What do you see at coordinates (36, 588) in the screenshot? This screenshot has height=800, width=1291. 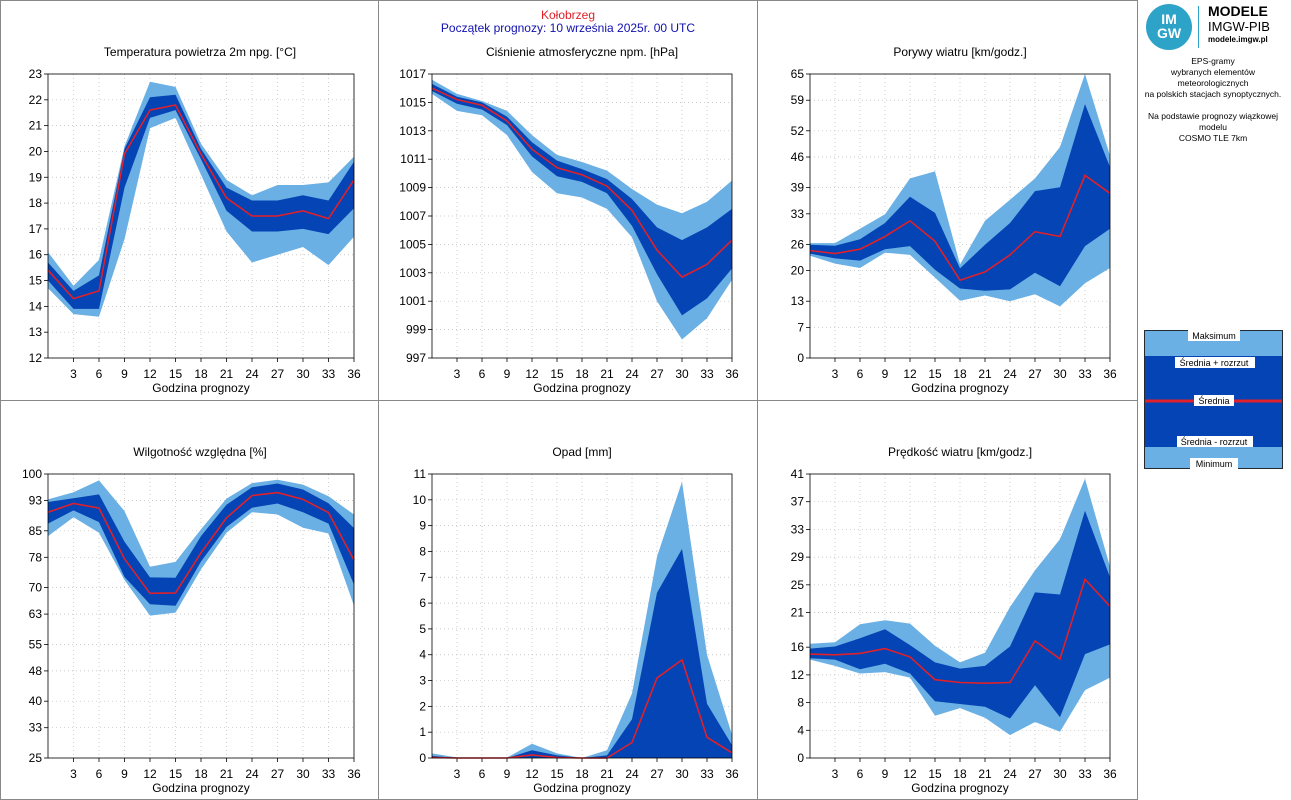 I see `y-tick-label: 70` at bounding box center [36, 588].